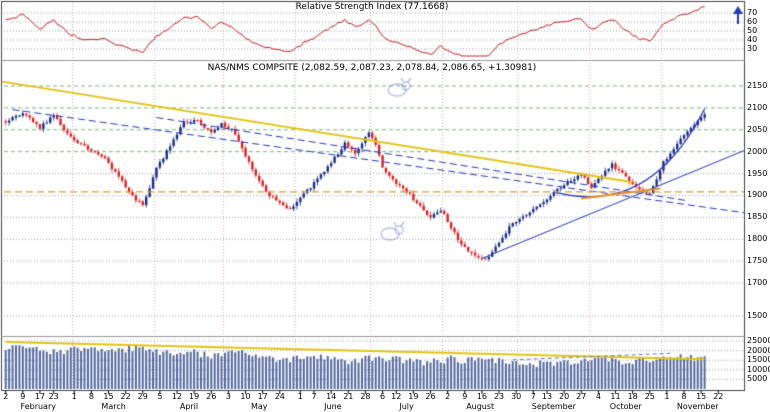 The height and width of the screenshot is (412, 770). I want to click on month-label: September, so click(553, 406).